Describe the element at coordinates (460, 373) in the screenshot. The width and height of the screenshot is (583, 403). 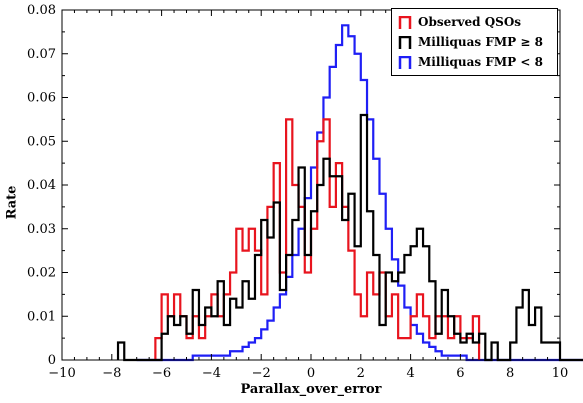
I see `x-tick-label: 6` at that location.